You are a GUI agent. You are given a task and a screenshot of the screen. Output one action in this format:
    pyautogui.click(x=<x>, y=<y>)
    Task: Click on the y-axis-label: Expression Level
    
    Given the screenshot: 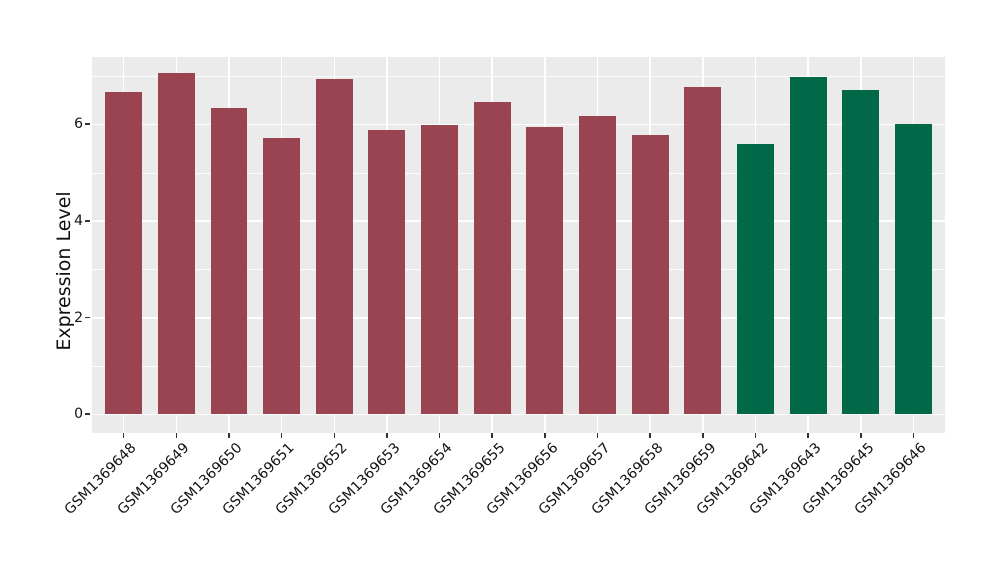 What is the action you would take?
    pyautogui.click(x=64, y=270)
    